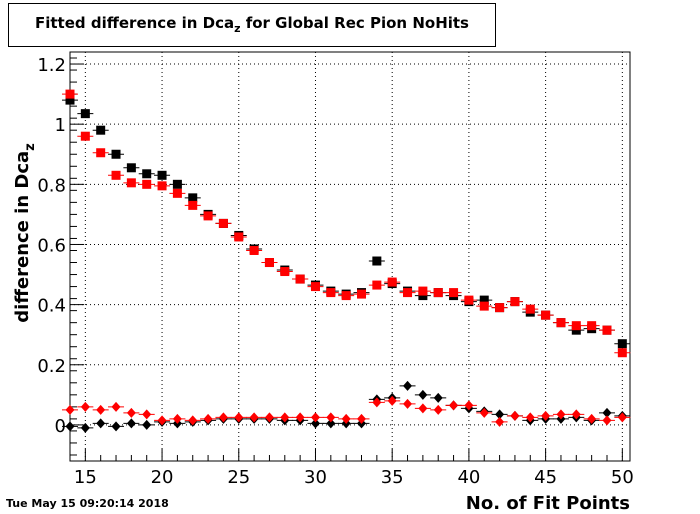 The height and width of the screenshot is (514, 700). What do you see at coordinates (60, 125) in the screenshot?
I see `y-tick-label: 1` at bounding box center [60, 125].